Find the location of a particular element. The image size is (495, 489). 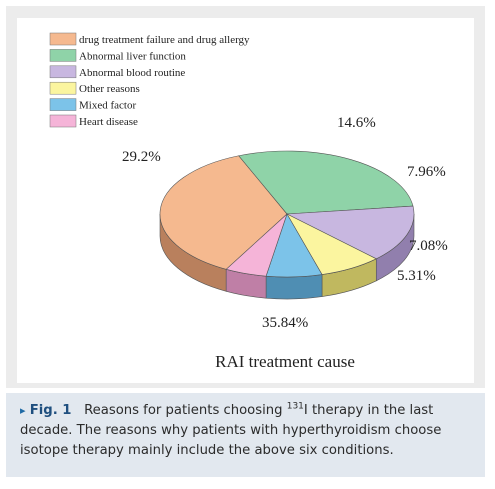

legend-label-1: Abnormal liver function is located at coordinates (132, 56).